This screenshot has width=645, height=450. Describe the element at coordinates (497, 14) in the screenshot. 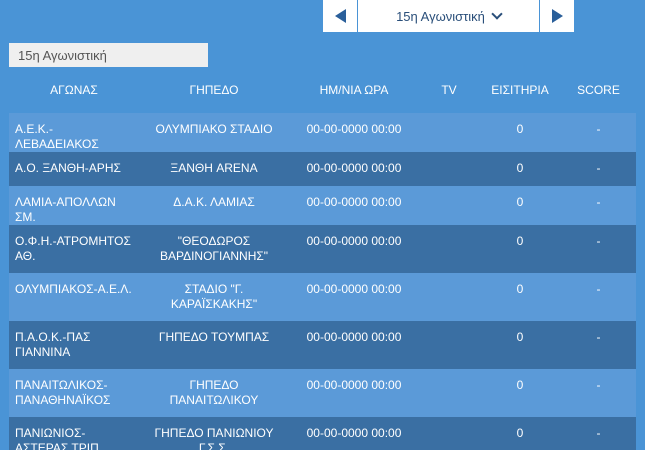

I see `chevron-down-icon` at that location.